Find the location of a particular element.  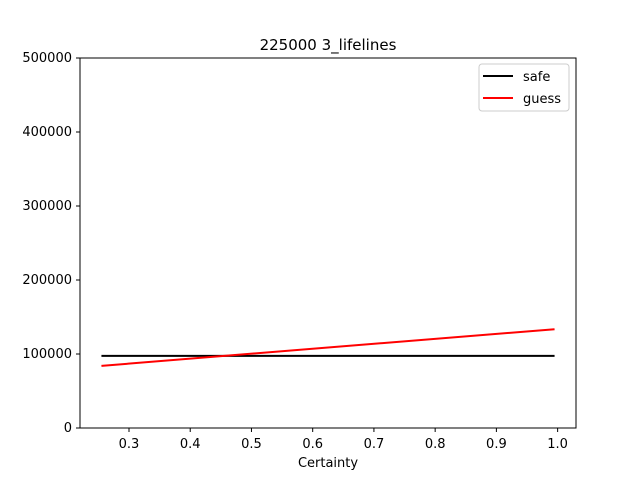

y-tick-label-4: 400000 is located at coordinates (47, 132).